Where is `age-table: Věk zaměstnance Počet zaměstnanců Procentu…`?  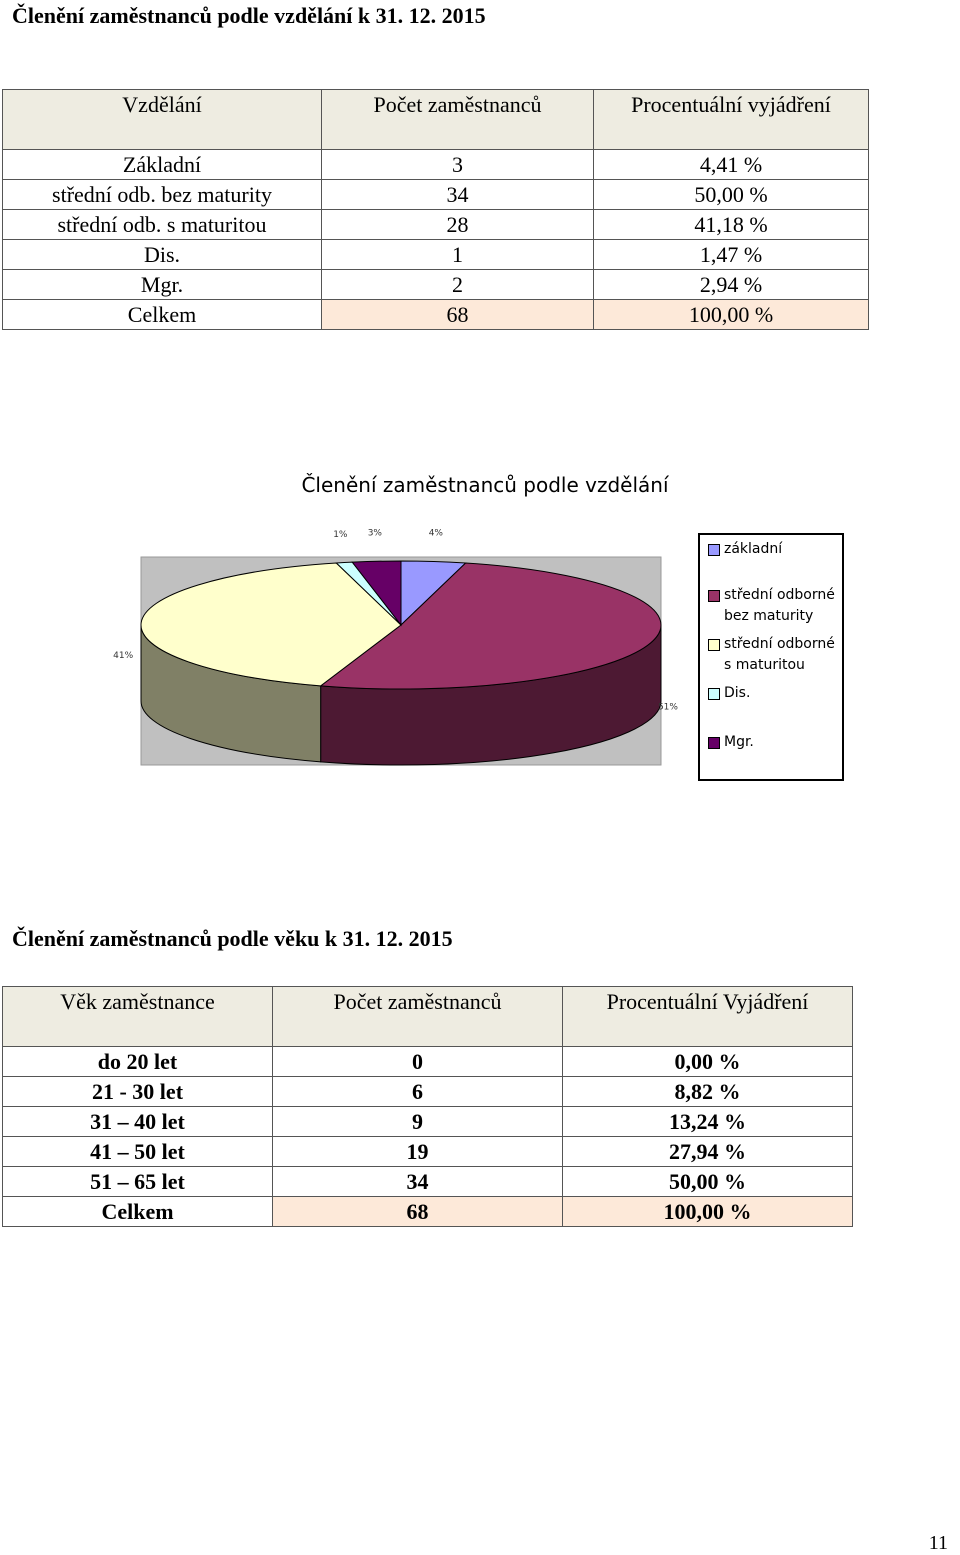
age-table: Věk zaměstnance Počet zaměstnanců Procentu… is located at coordinates (427, 1106).